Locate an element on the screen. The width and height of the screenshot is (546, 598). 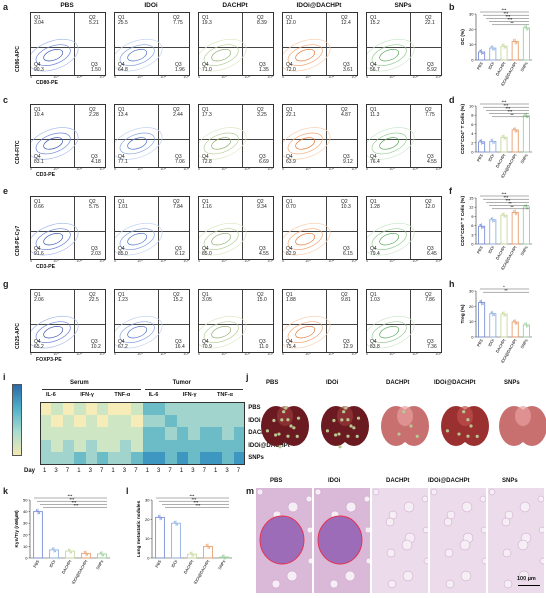
quadrant-label-q1: Q1 13.4 is located at coordinates (123, 112).